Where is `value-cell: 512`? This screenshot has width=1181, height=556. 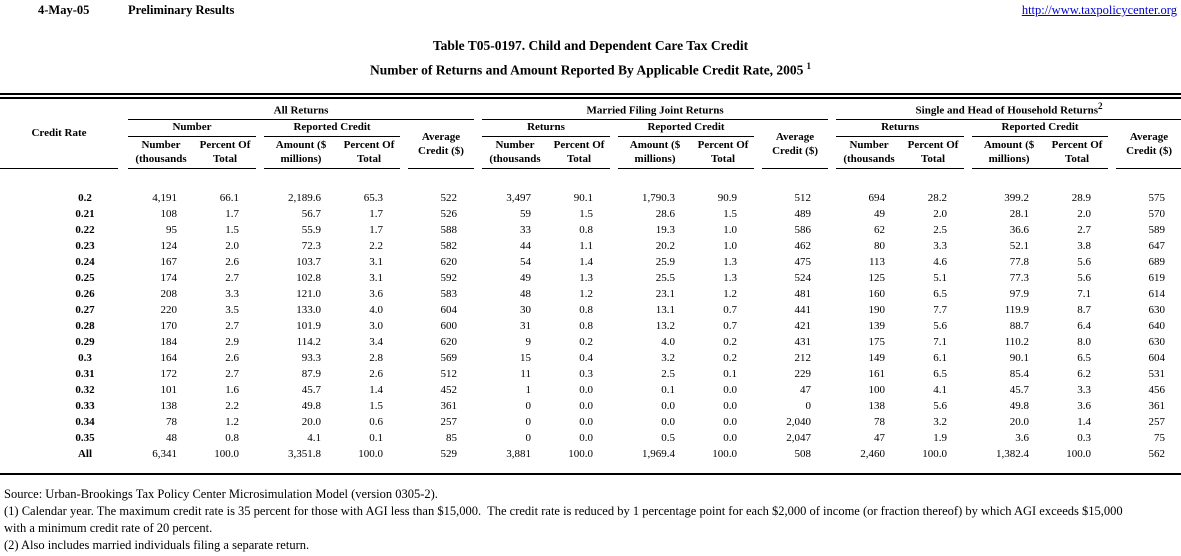
value-cell: 512 is located at coordinates (449, 374).